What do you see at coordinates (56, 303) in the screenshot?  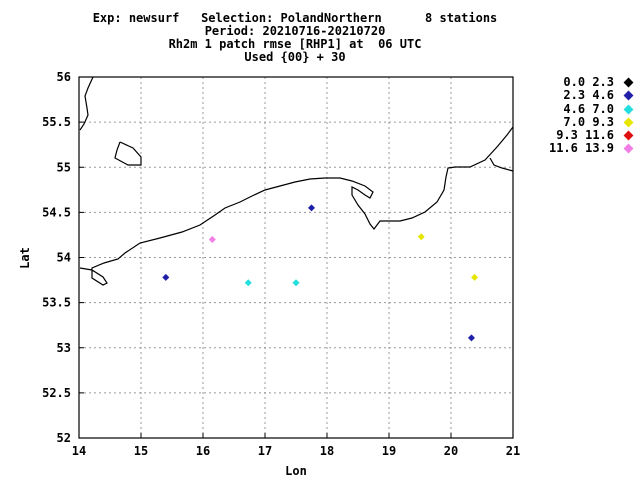 I see `y-tick-label: 53.5` at bounding box center [56, 303].